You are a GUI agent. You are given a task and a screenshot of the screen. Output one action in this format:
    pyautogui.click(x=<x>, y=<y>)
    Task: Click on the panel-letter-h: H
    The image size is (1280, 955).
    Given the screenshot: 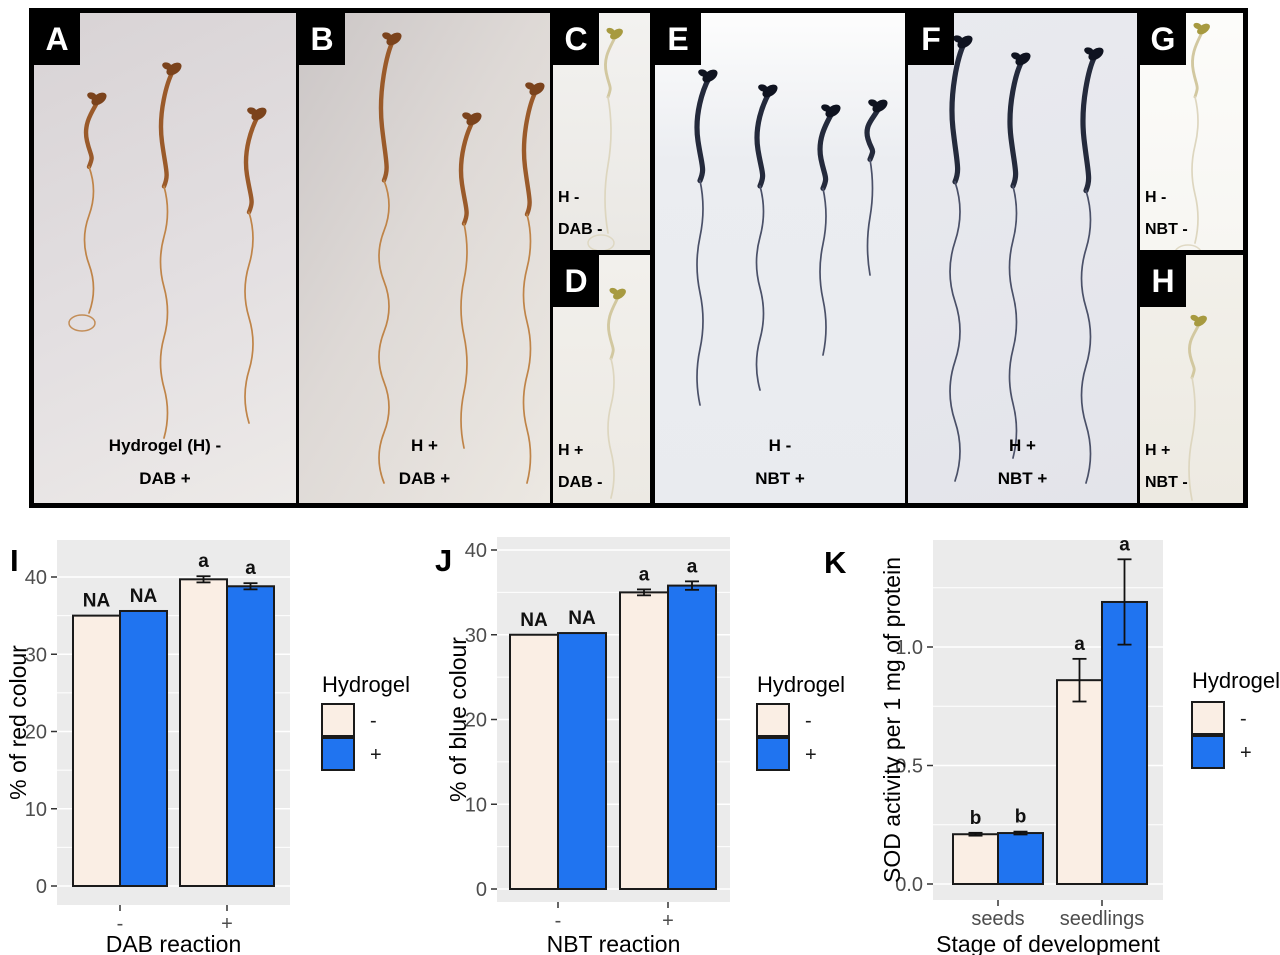 What is the action you would take?
    pyautogui.click(x=1163, y=281)
    